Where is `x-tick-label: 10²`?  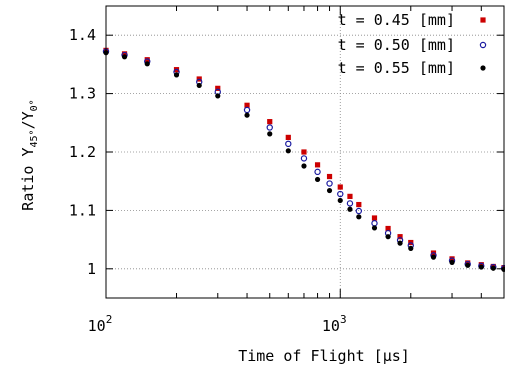
x-tick-label: 10² is located at coordinates (100, 324).